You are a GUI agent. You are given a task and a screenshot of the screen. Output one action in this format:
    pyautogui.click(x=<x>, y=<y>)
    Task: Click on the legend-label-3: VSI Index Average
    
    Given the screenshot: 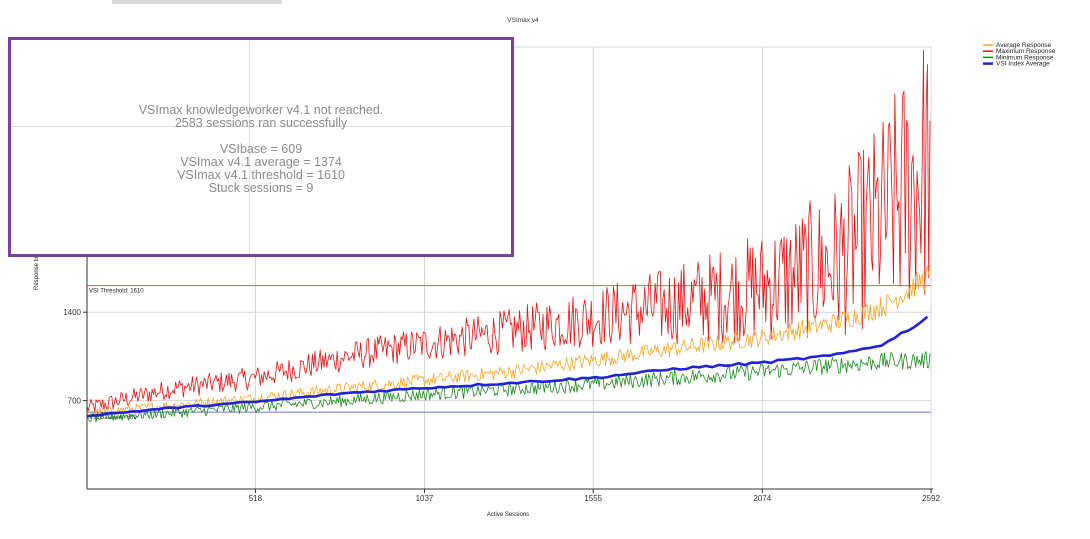 What is the action you would take?
    pyautogui.click(x=1023, y=64)
    